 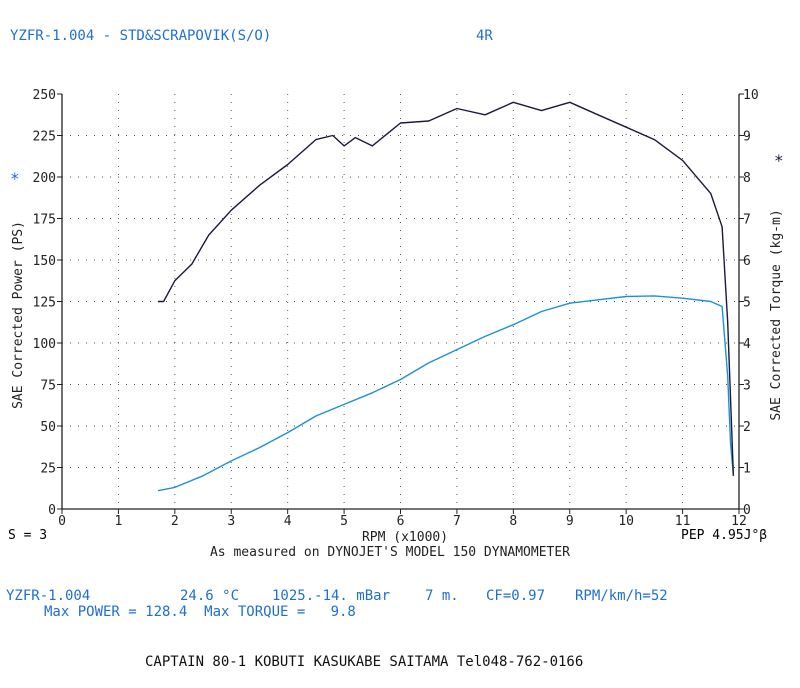 I want to click on y-left-tick-label: 75, so click(x=48, y=386).